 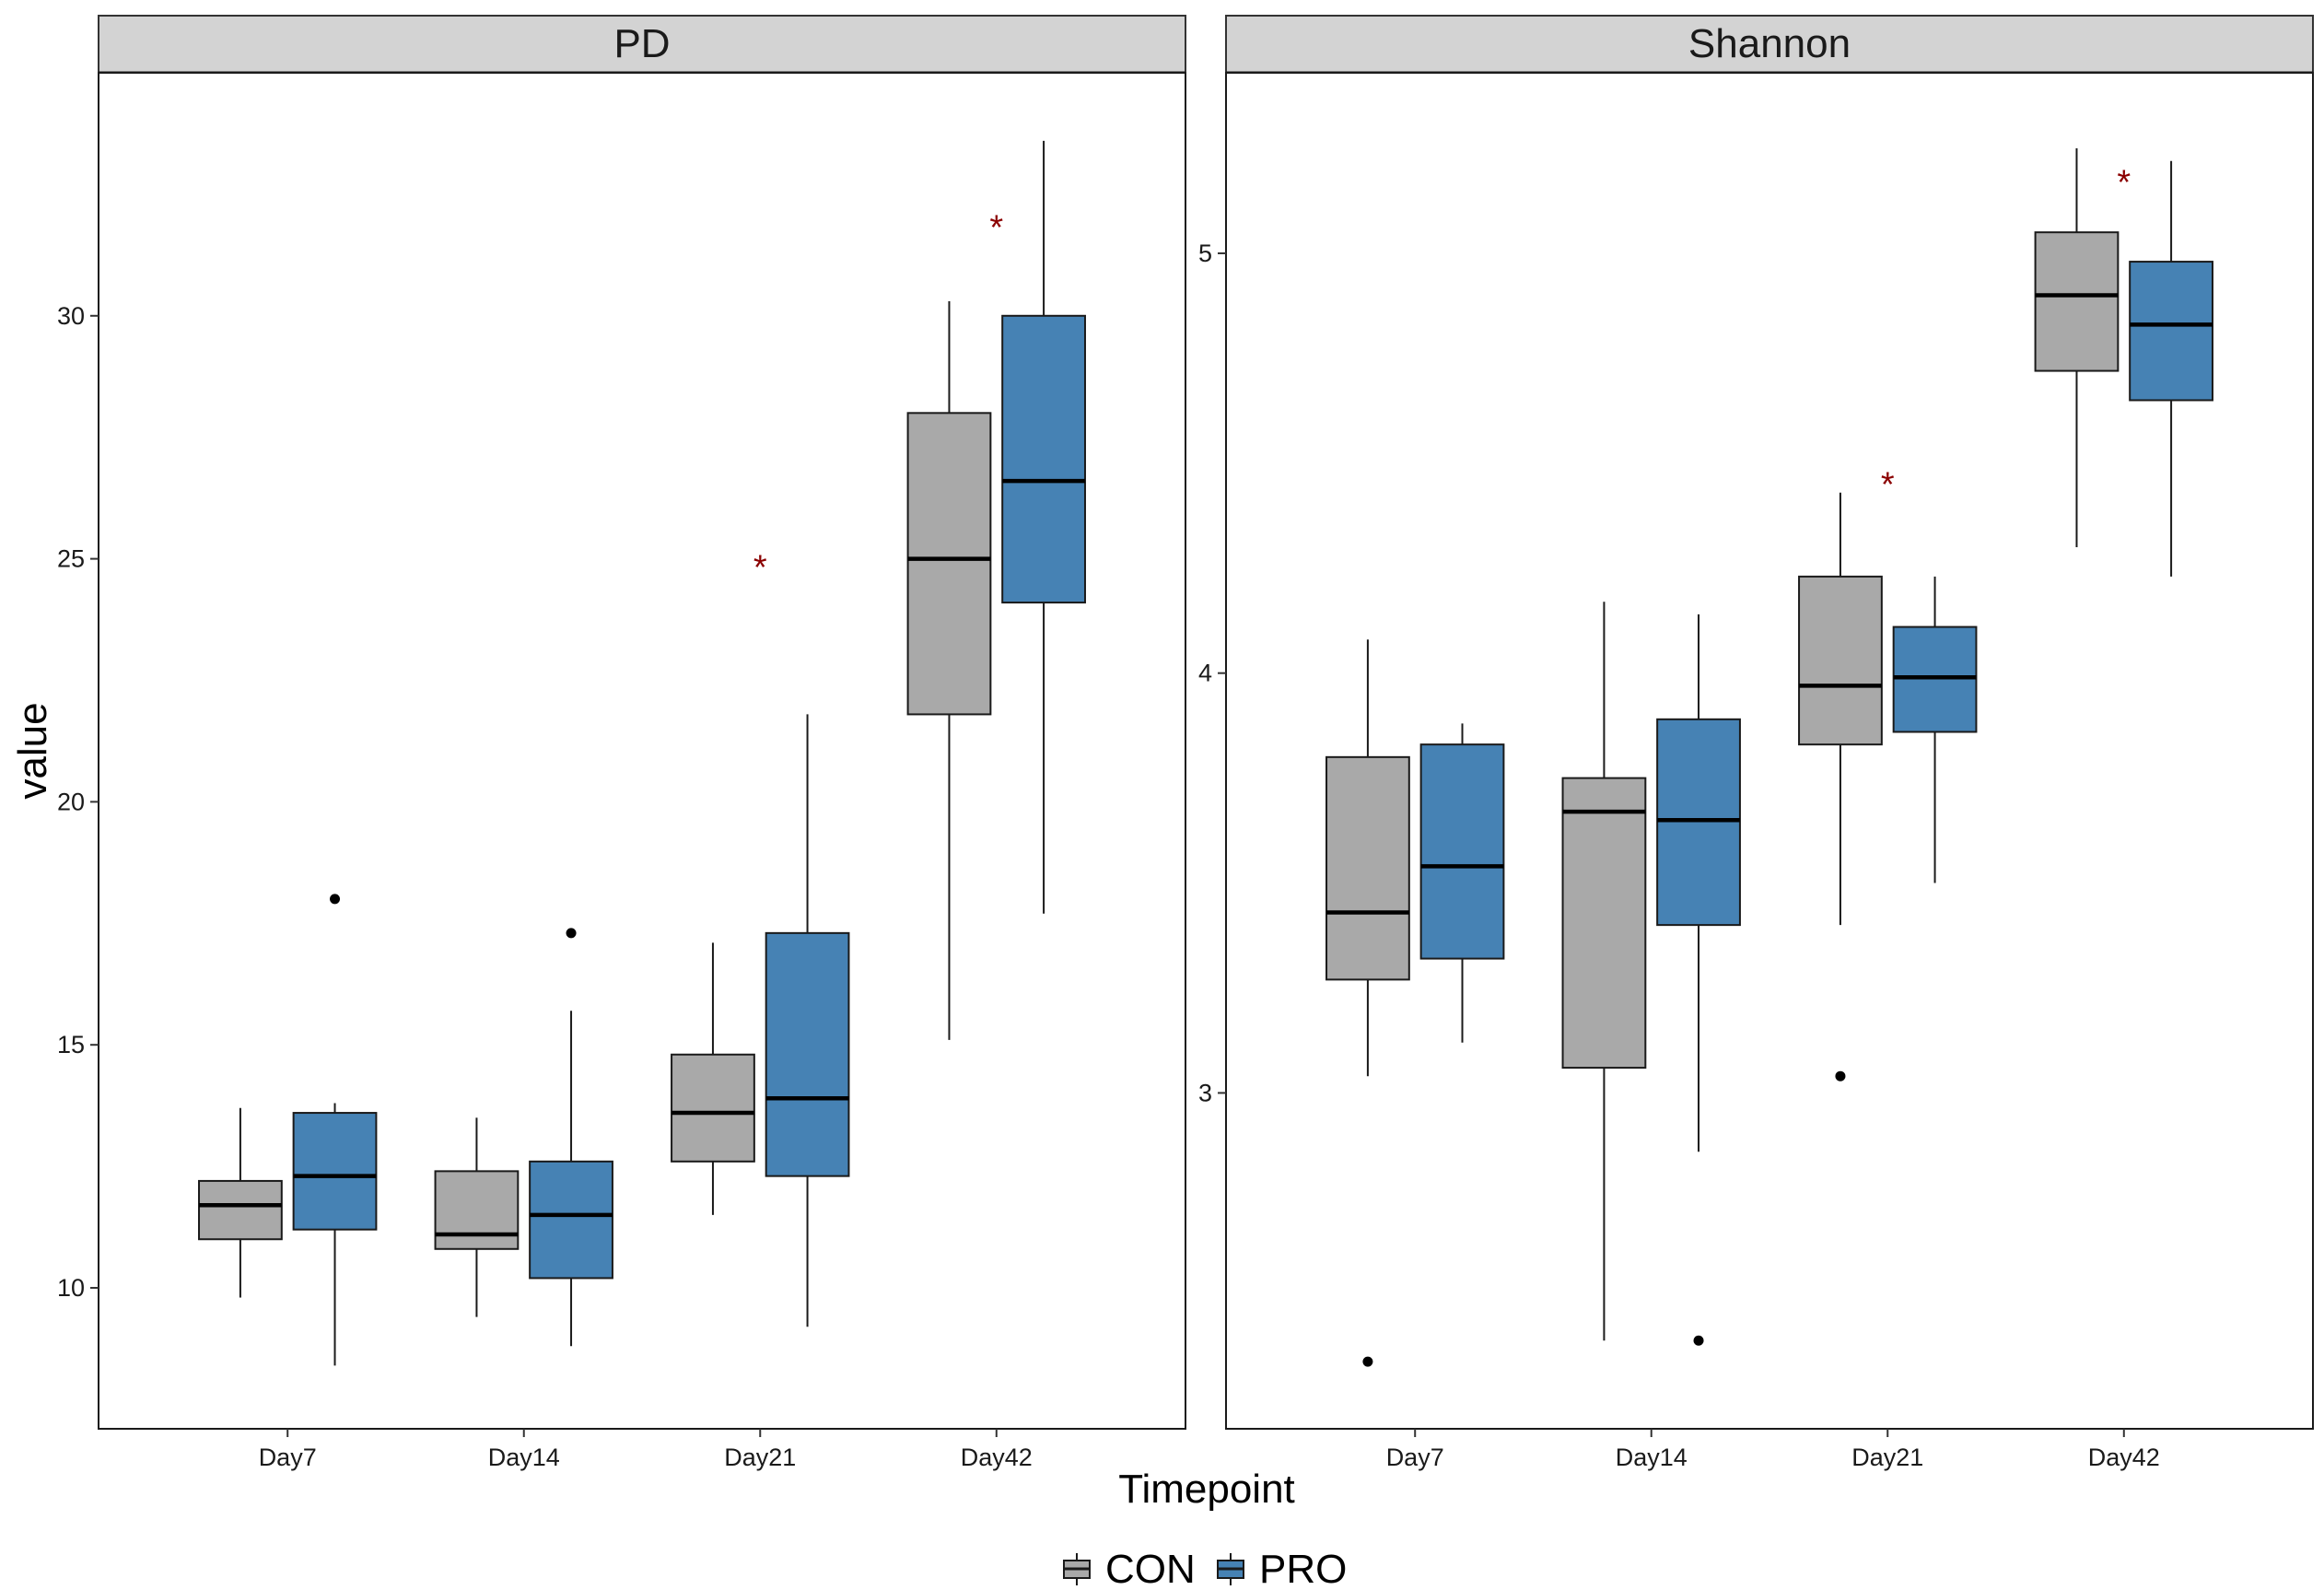 What do you see at coordinates (1230, 1569) in the screenshot?
I see `legend-key-pro` at bounding box center [1230, 1569].